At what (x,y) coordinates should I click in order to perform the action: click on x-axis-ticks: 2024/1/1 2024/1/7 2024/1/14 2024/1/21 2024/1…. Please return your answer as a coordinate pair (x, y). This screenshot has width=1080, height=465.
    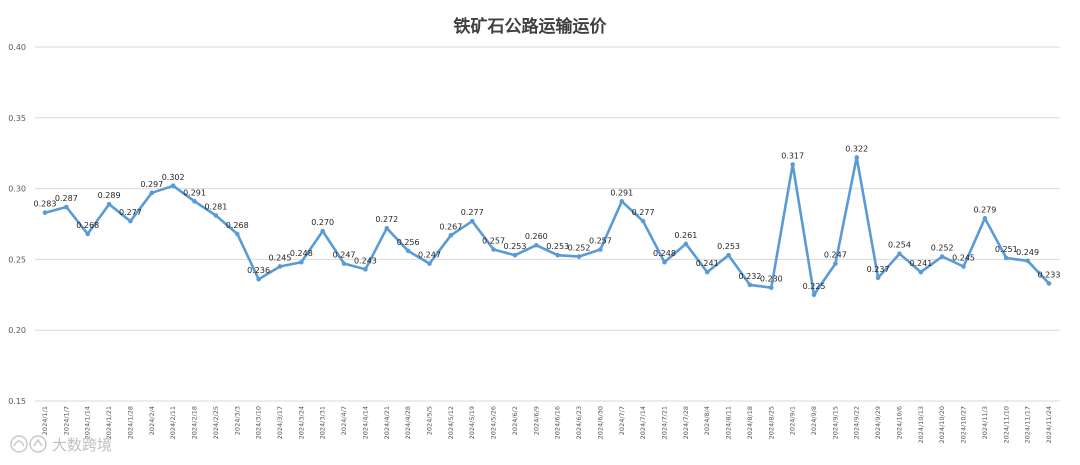
    Looking at the image, I should click on (547, 424).